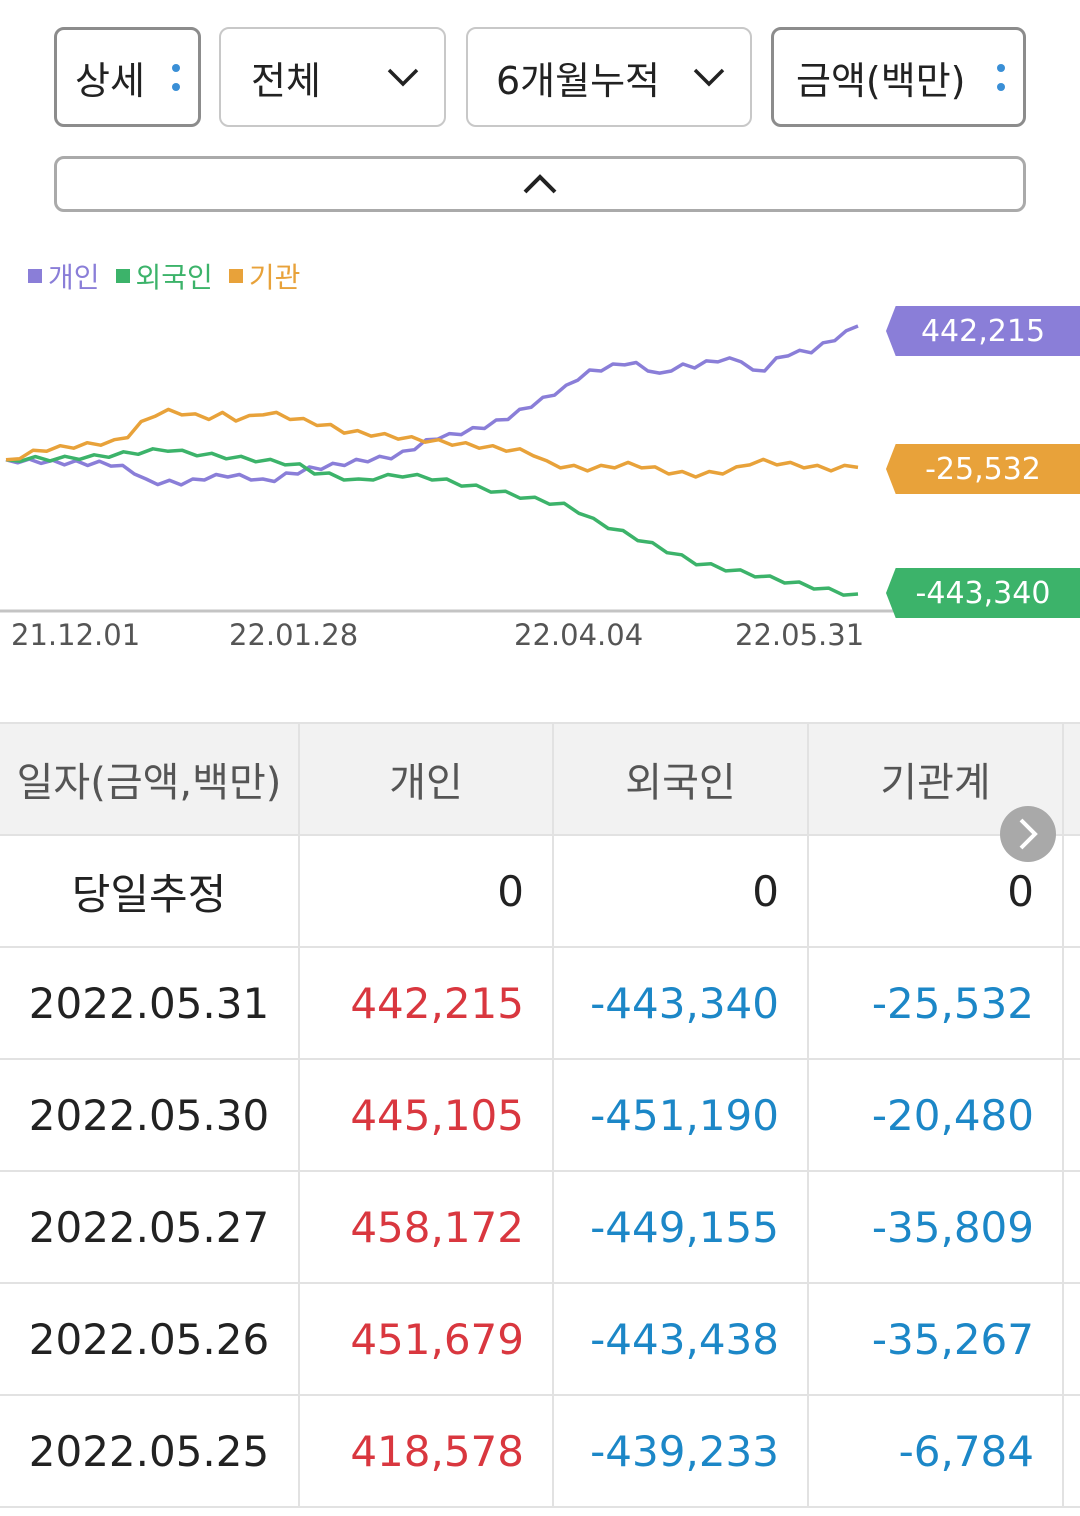 Image resolution: width=1080 pixels, height=1516 pixels. Describe the element at coordinates (426, 1003) in the screenshot. I see `cell-individual: 442,215` at that location.